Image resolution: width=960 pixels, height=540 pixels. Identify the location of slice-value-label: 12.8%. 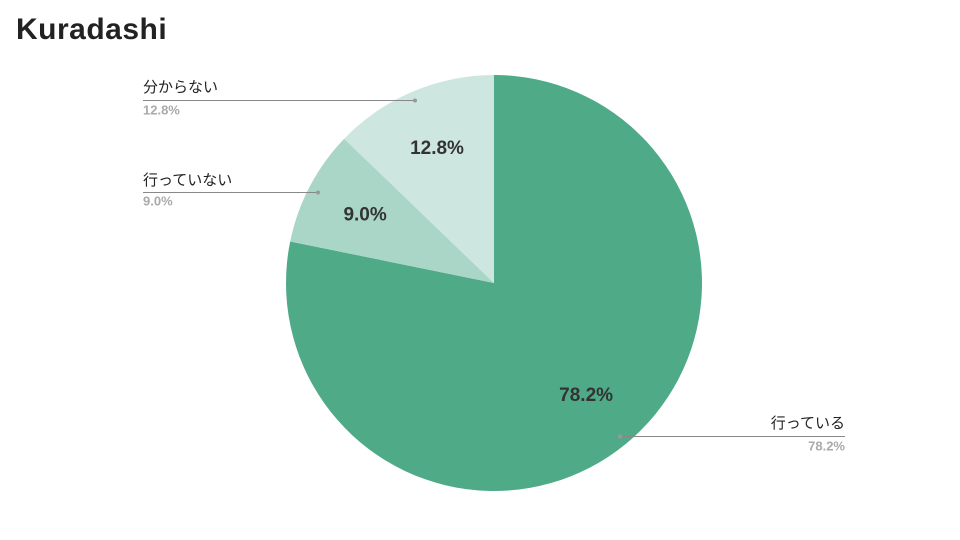
(437, 148).